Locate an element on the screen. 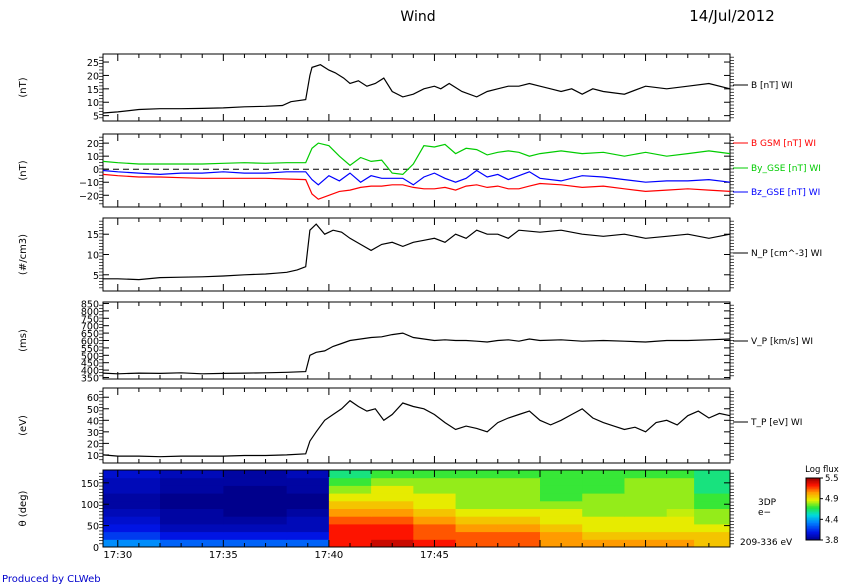 This screenshot has width=864, height=584. y-tick-label: 450 is located at coordinates (90, 364).